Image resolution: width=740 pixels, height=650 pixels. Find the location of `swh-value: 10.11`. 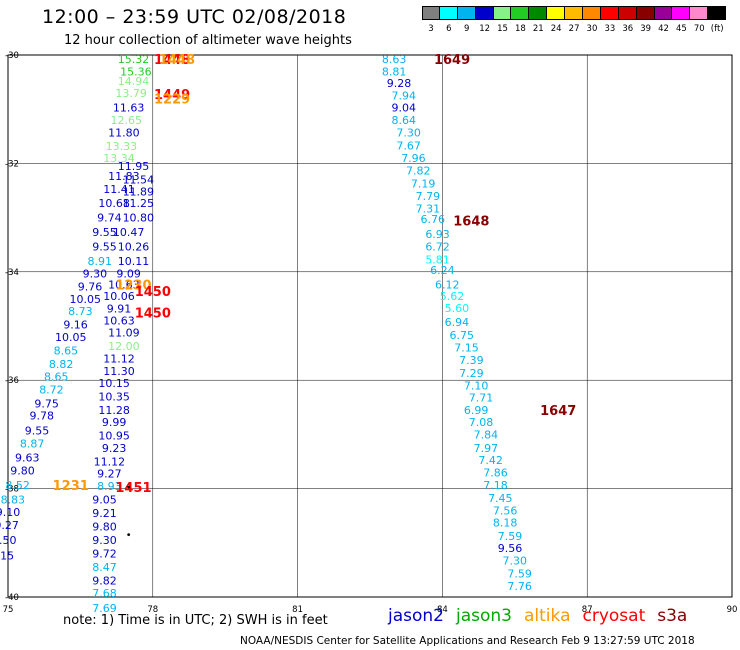

swh-value: 10.11 is located at coordinates (134, 261).